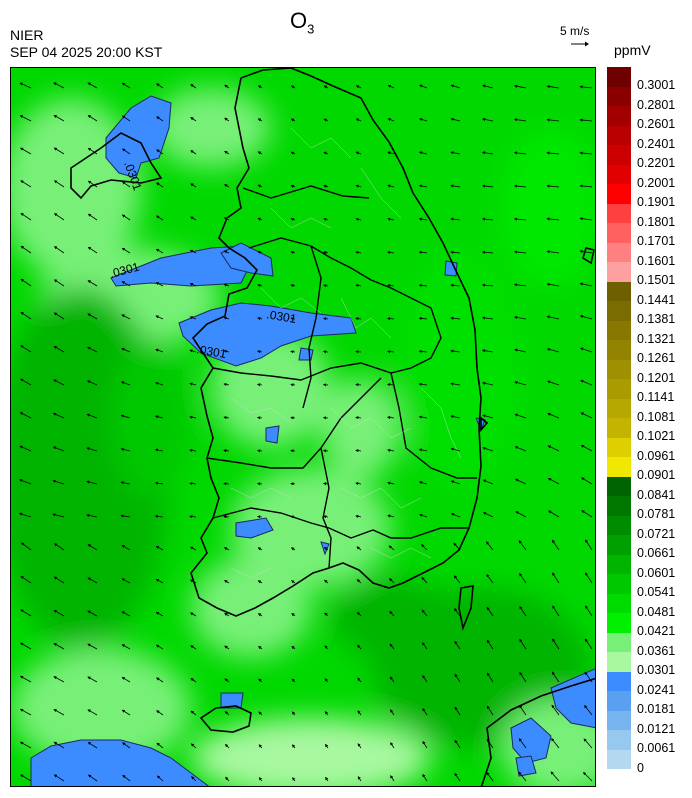  Describe the element at coordinates (656, 85) in the screenshot. I see `colorbar-label: 0.3001` at that location.